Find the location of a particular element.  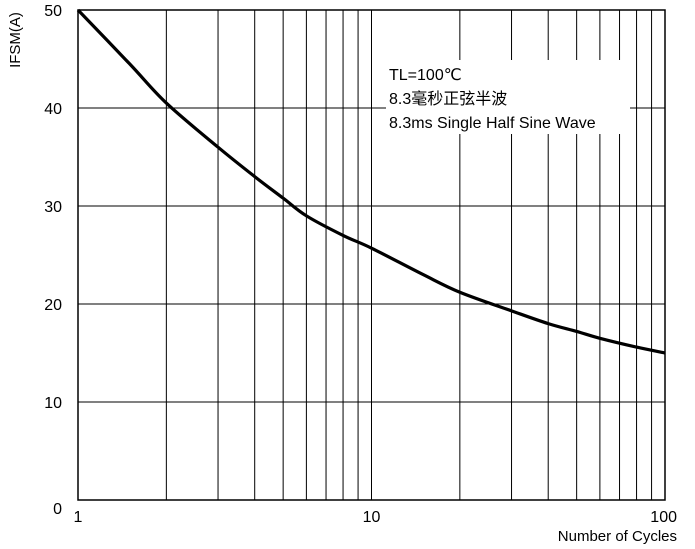

y-tick-label: 20 is located at coordinates (53, 305).